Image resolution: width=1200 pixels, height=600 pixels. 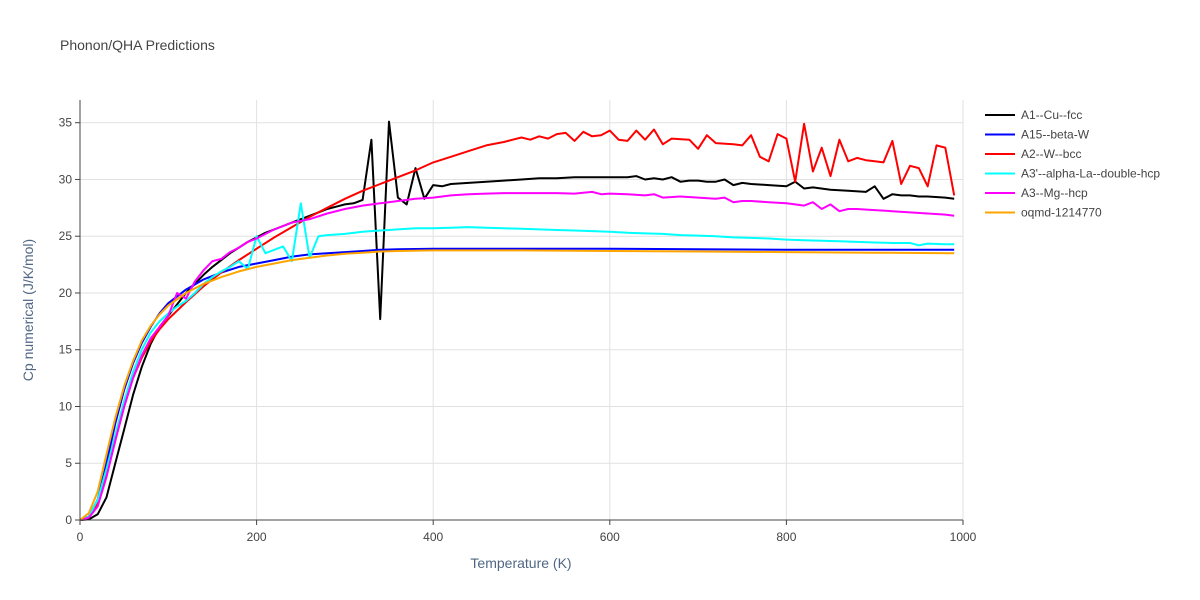 I want to click on x-tick-label: 1000, so click(x=963, y=537).